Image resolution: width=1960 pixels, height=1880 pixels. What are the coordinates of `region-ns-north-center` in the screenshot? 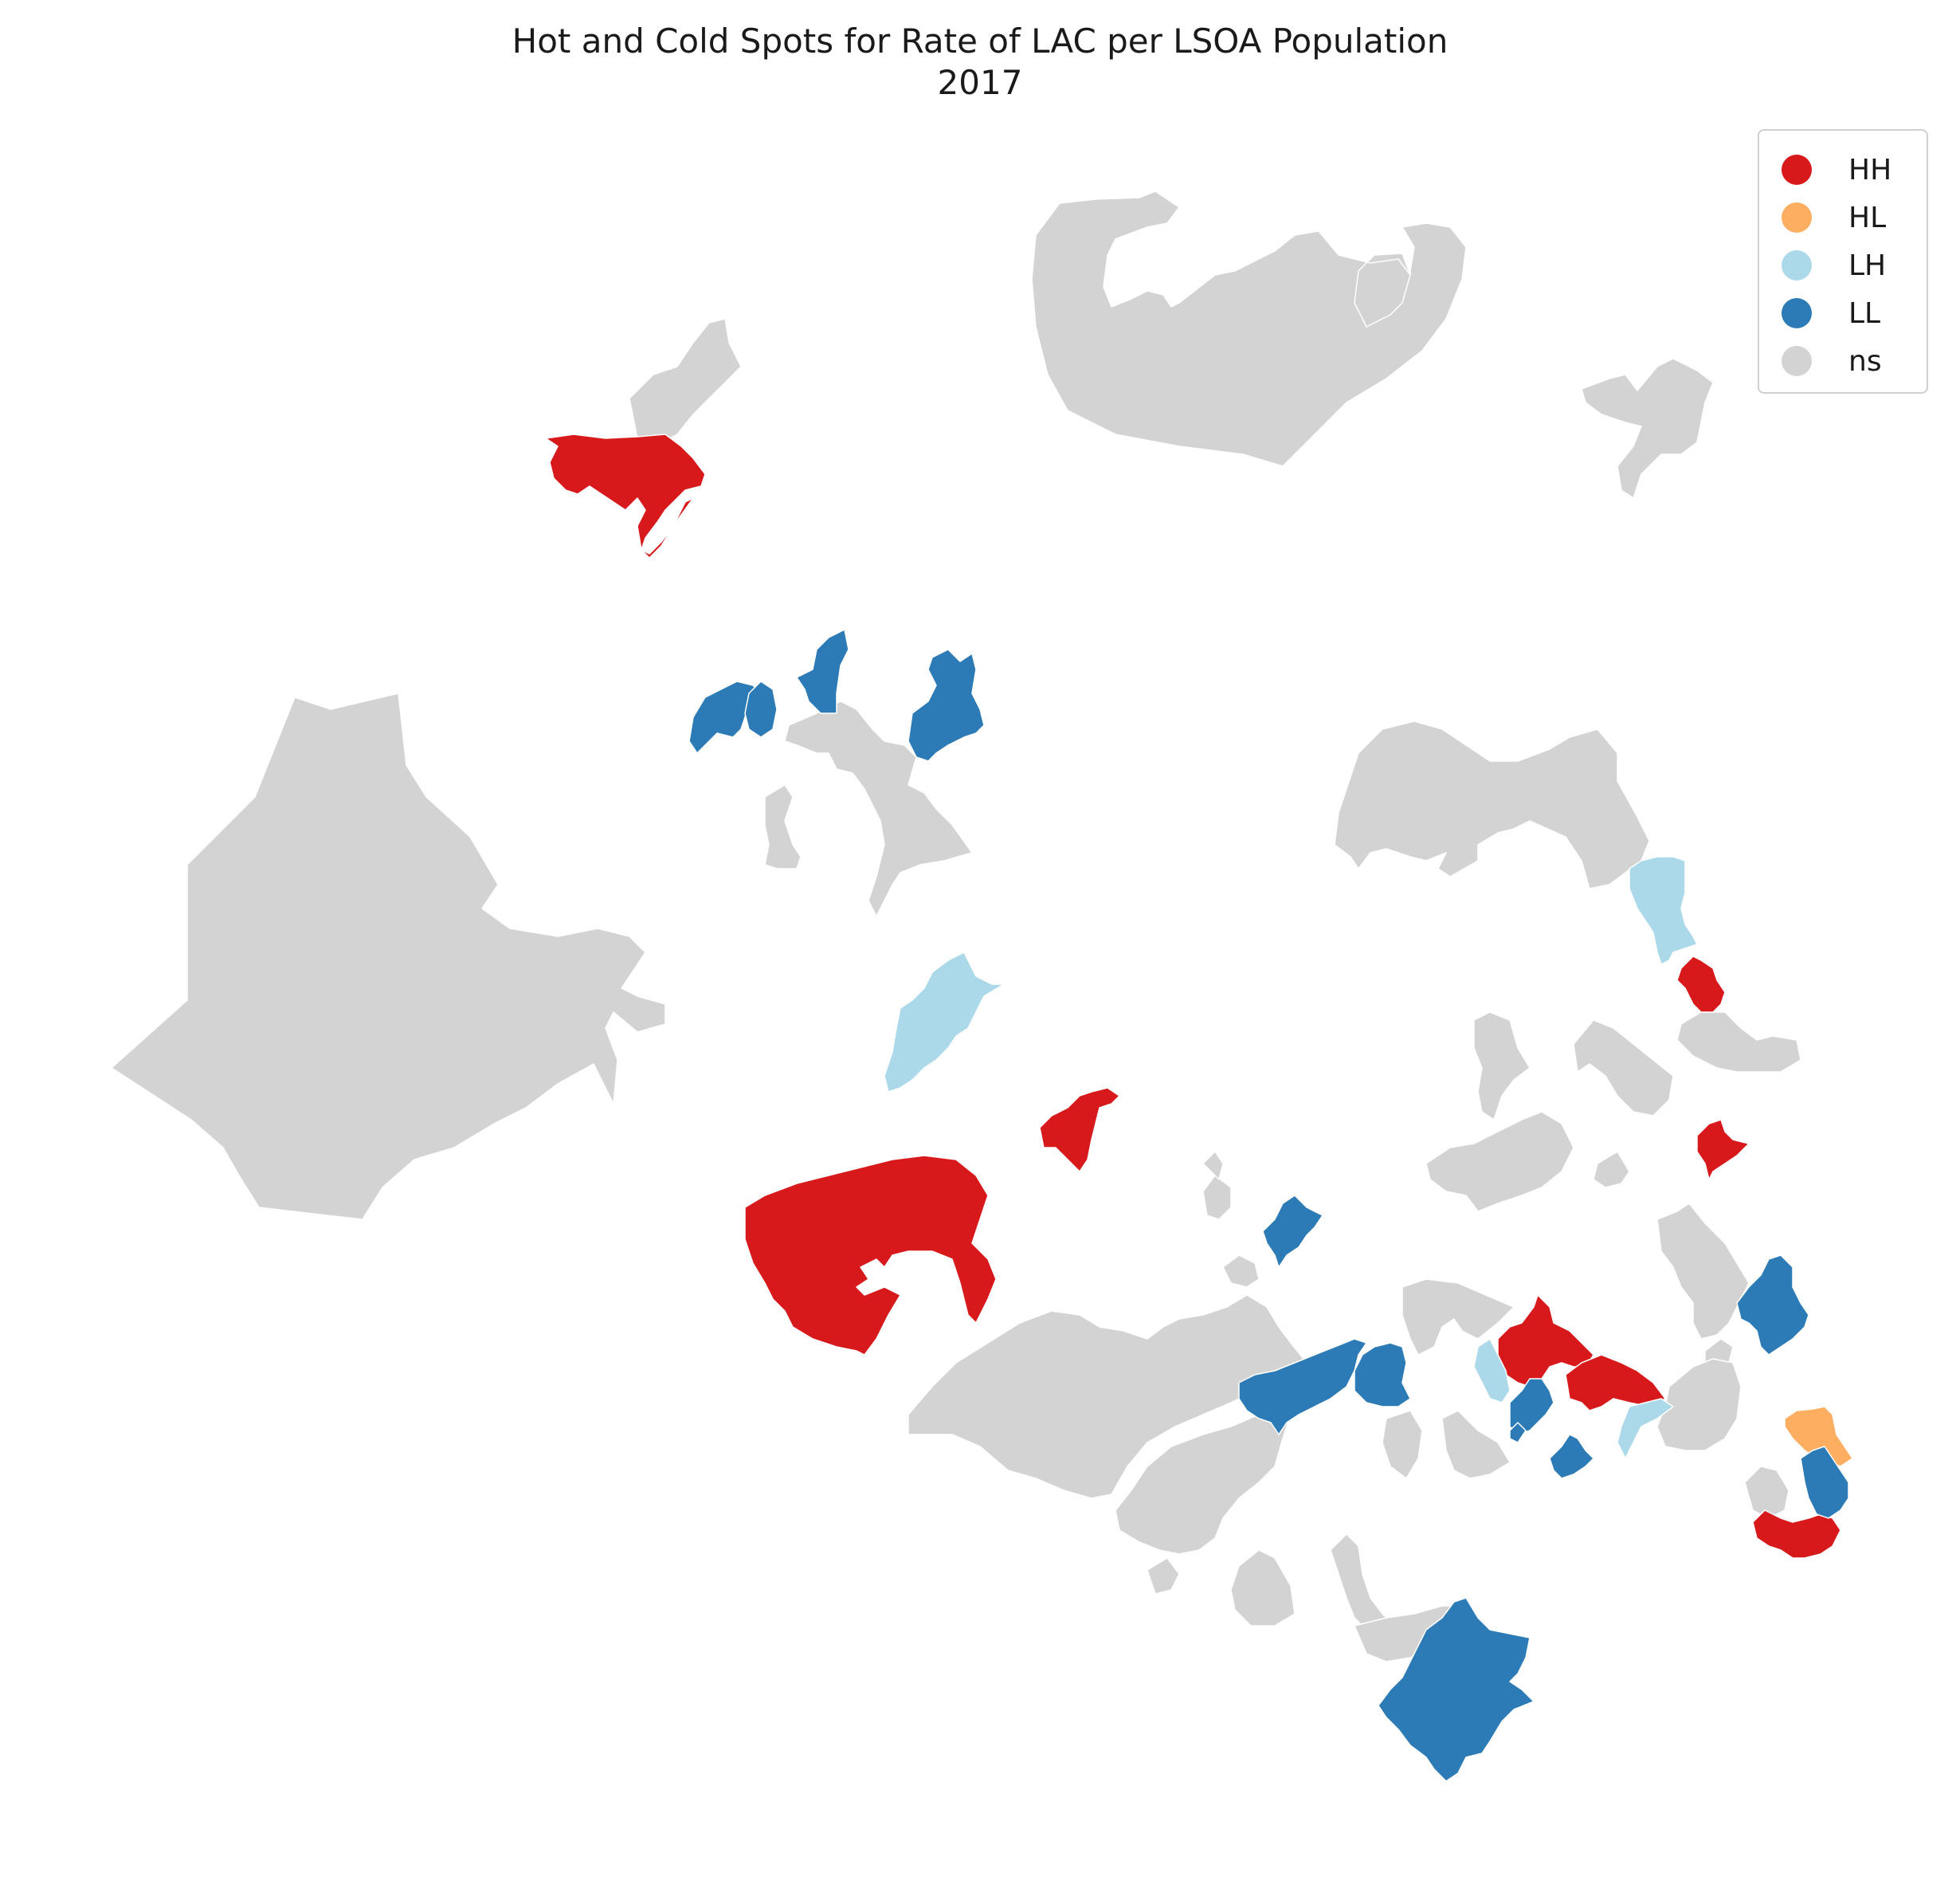 It's located at (878, 809).